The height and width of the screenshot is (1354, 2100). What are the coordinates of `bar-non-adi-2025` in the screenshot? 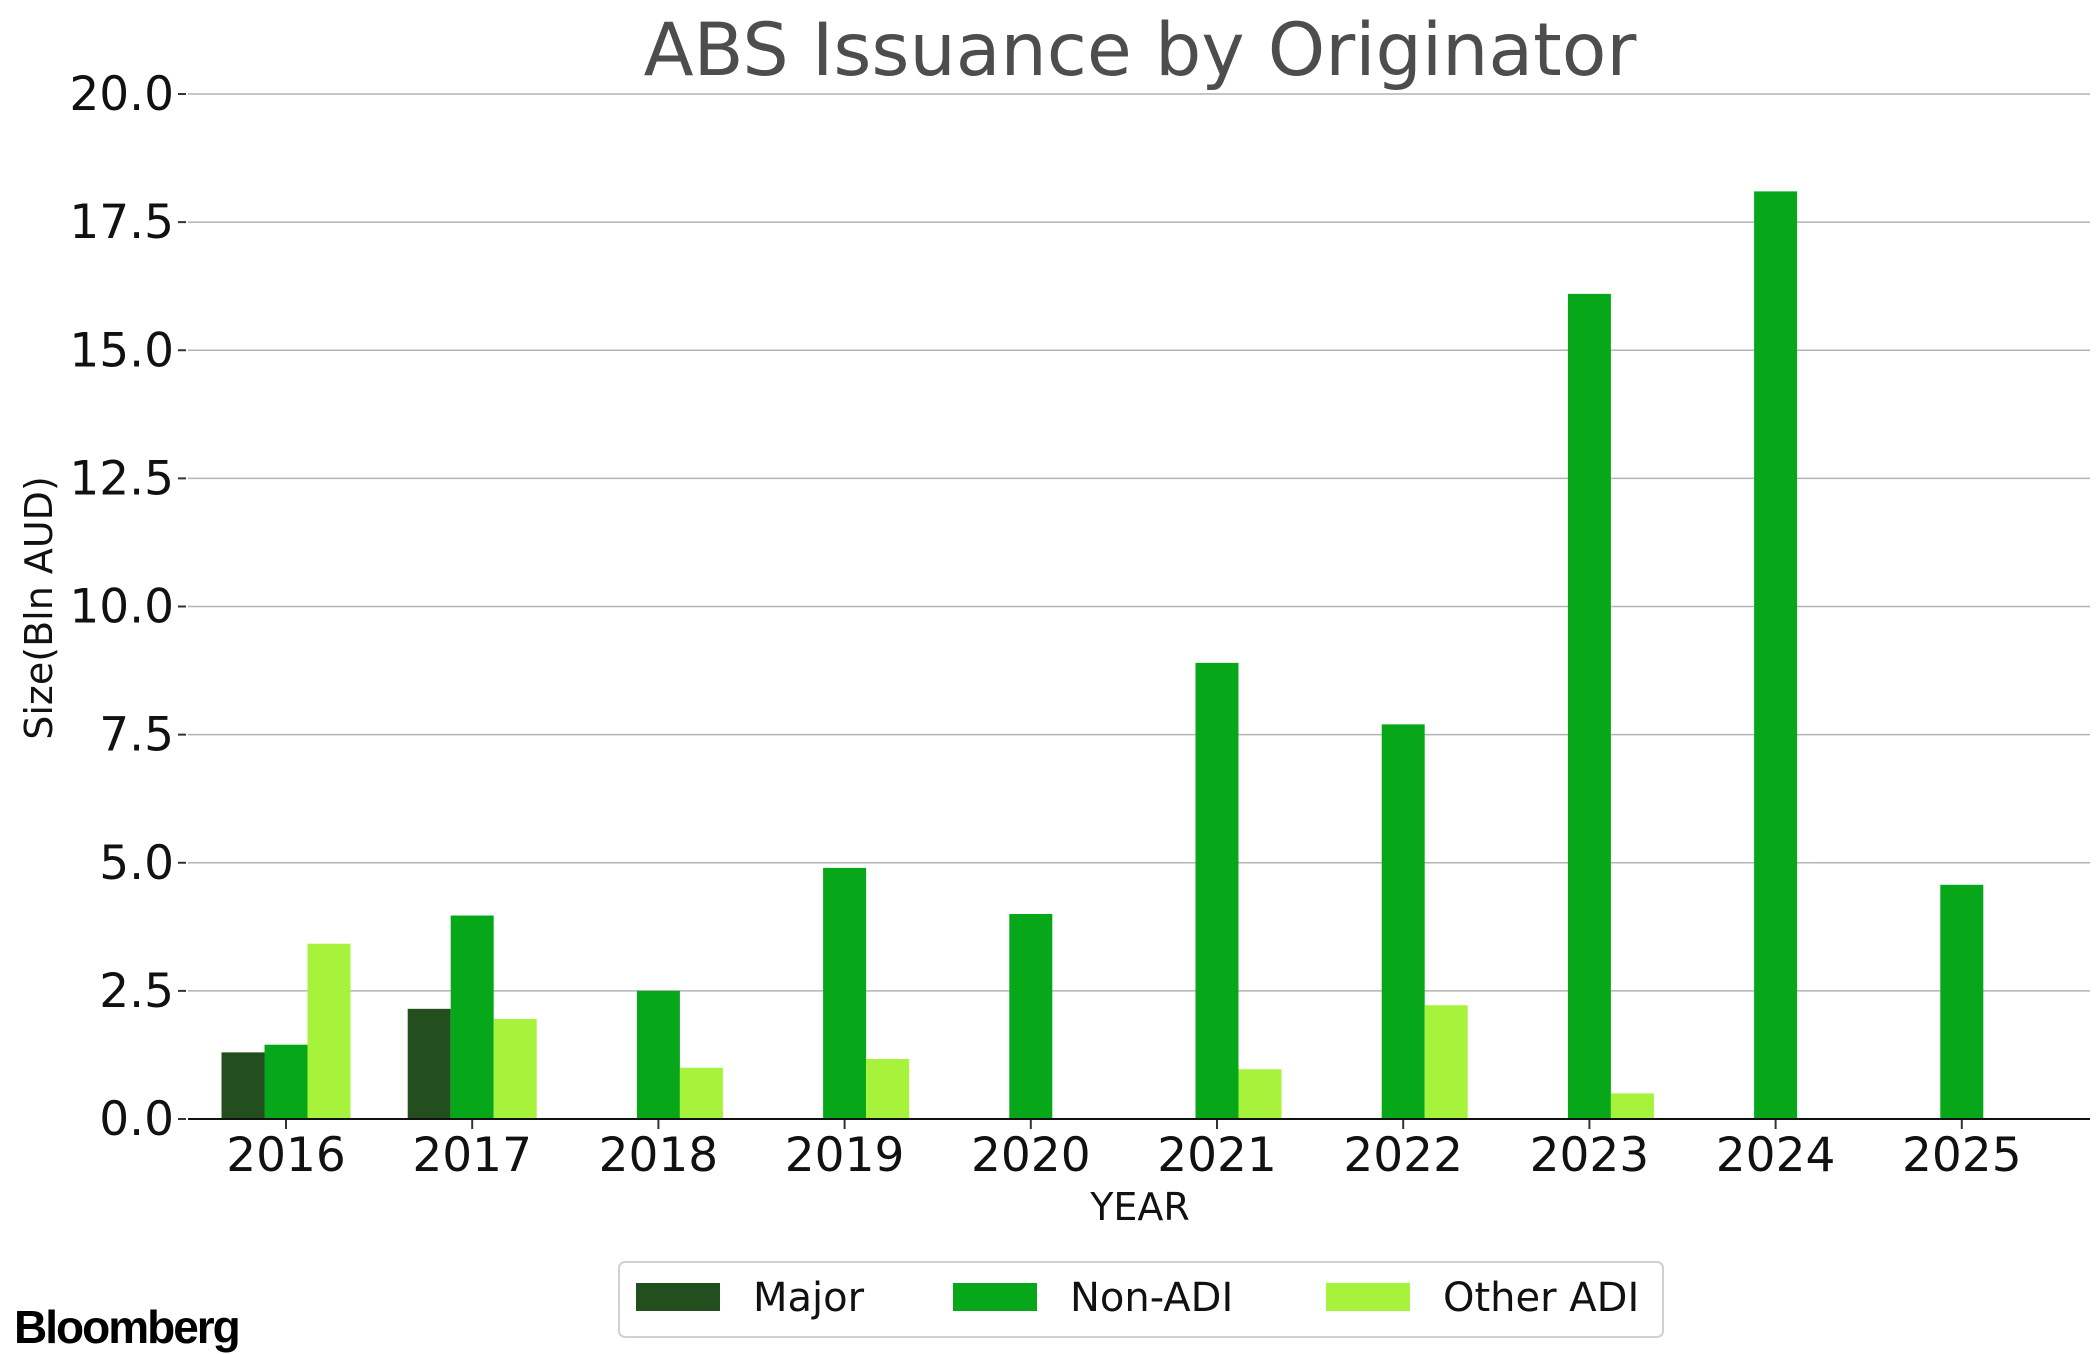 It's located at (1962, 1001).